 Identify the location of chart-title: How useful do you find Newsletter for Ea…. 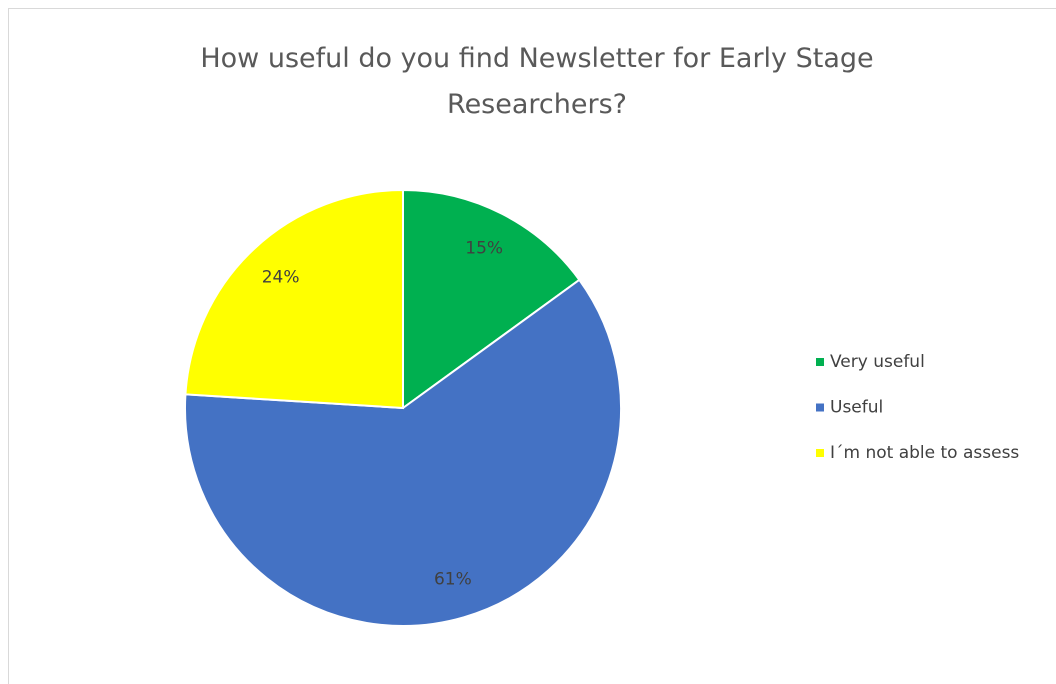
(537, 81).